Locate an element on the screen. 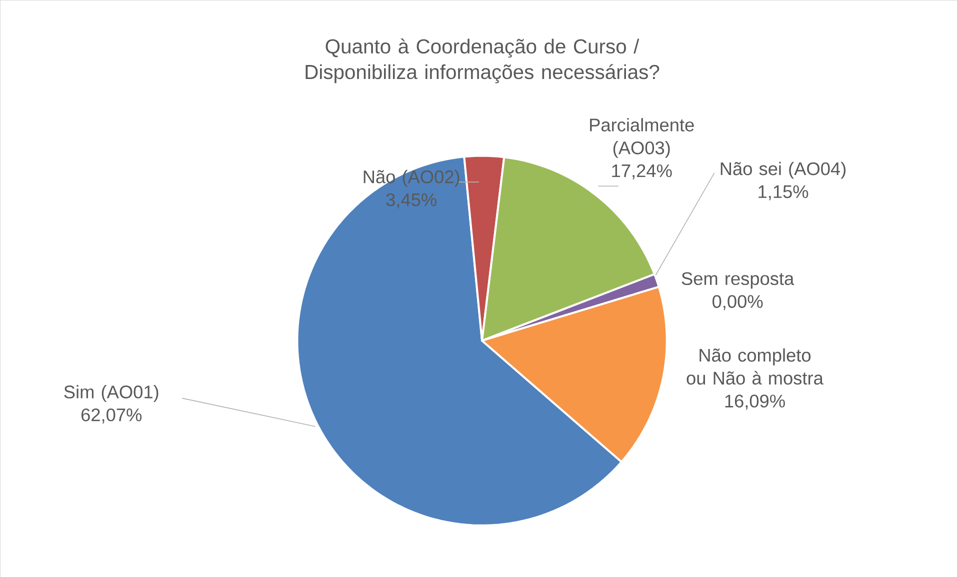  data-label: 3,45% is located at coordinates (411, 200).